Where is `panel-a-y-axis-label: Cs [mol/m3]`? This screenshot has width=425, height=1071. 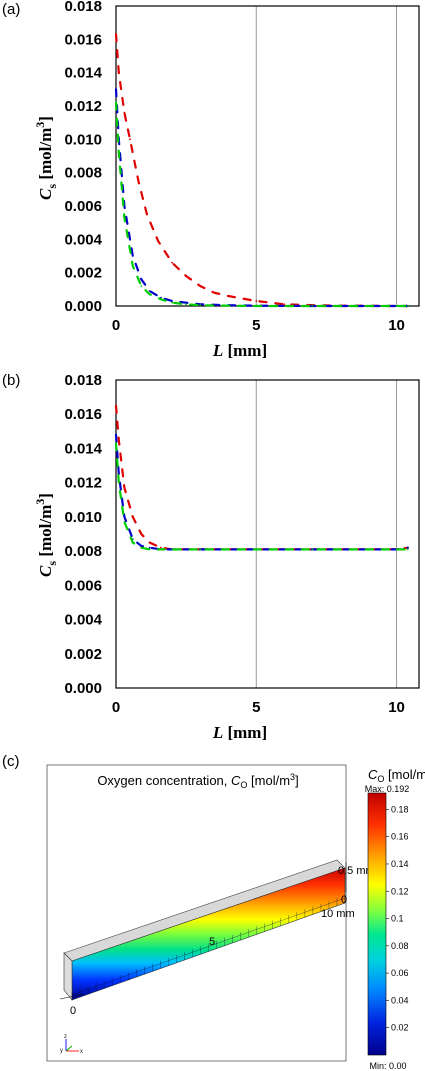 panel-a-y-axis-label: Cs [mol/m3] is located at coordinates (46, 158).